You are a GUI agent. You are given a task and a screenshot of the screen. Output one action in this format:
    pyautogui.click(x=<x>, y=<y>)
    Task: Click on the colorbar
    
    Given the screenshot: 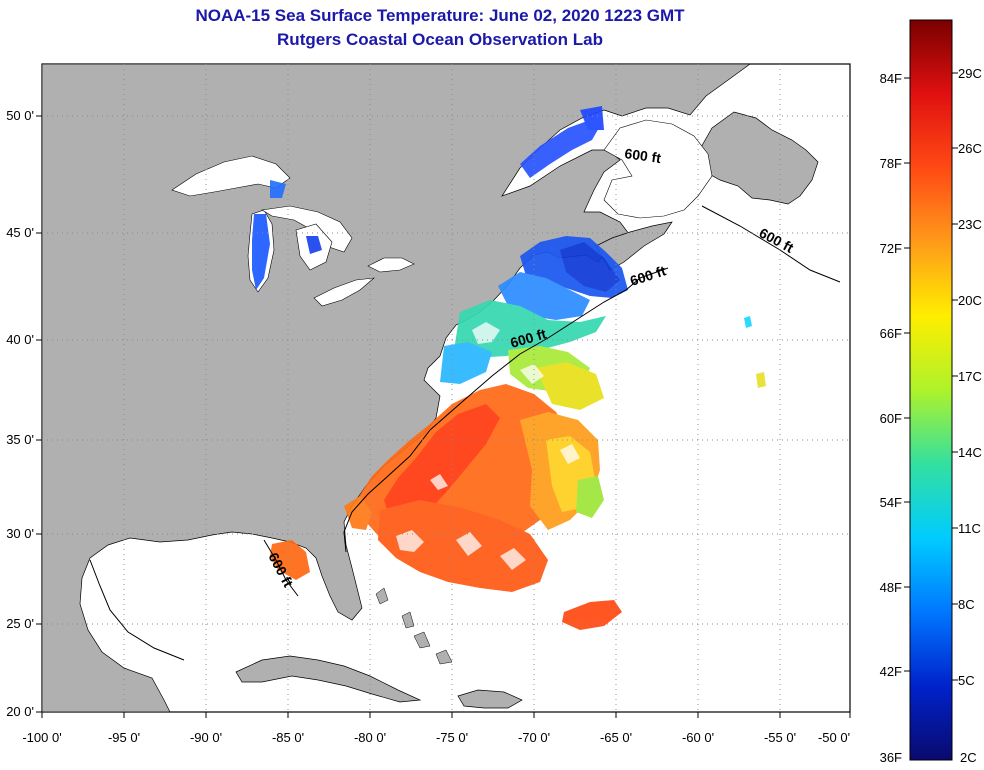 What is the action you would take?
    pyautogui.click(x=931, y=390)
    